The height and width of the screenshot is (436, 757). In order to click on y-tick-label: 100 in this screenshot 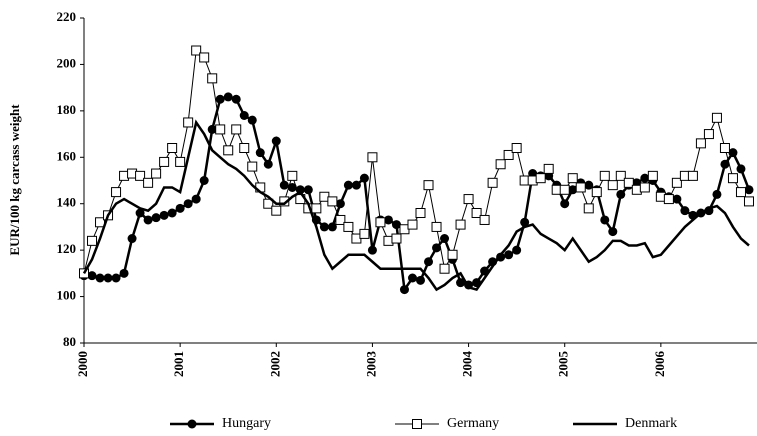, I will do `click(67, 295)`.